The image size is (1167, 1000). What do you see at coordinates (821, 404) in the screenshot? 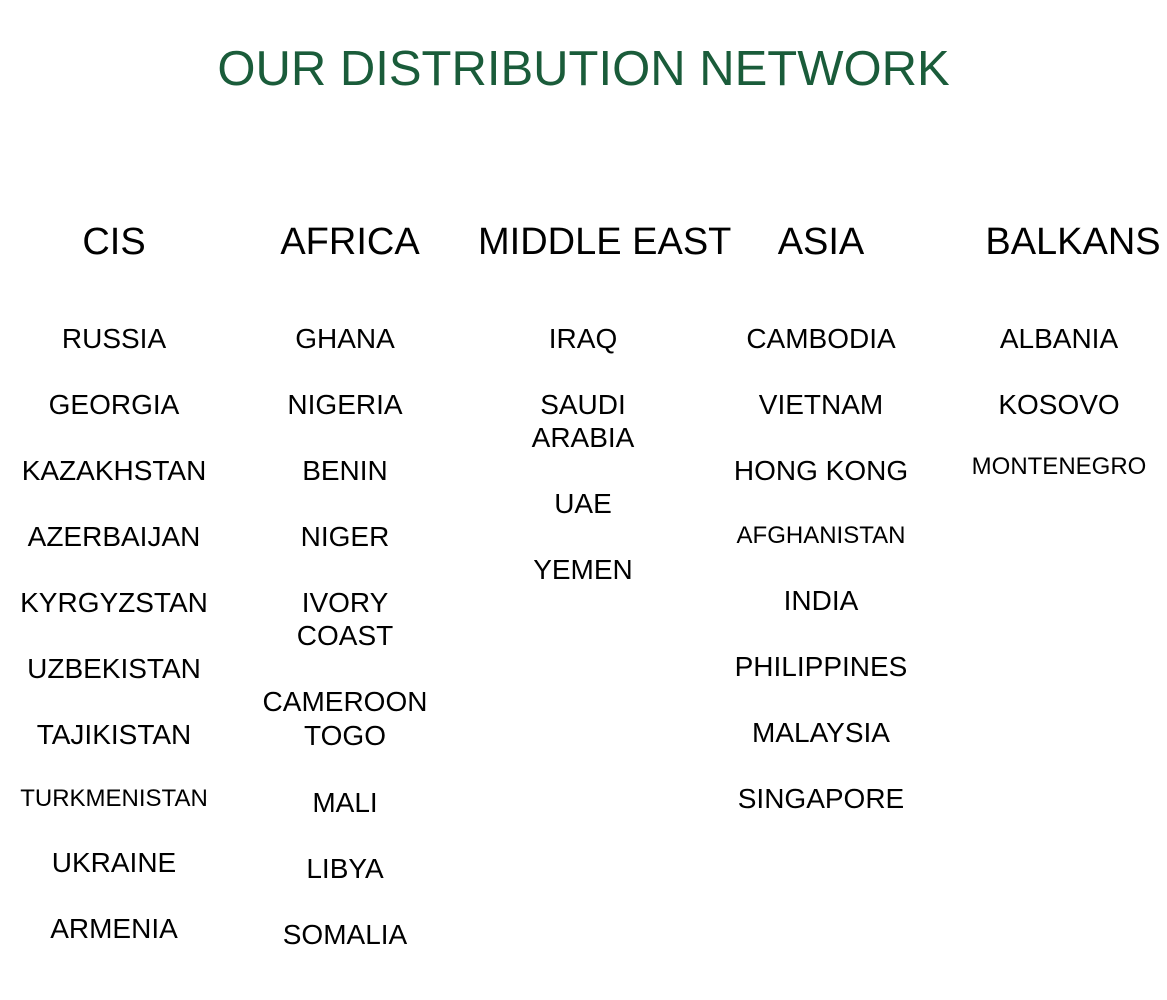
I see `country-vietnam: VIETNAM` at bounding box center [821, 404].